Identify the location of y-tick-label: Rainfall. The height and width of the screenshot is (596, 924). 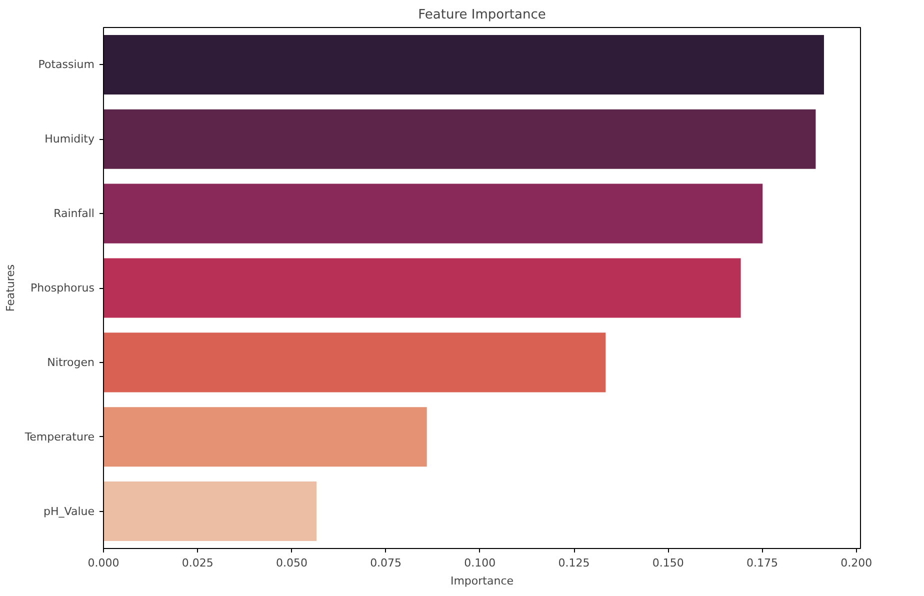
(74, 213).